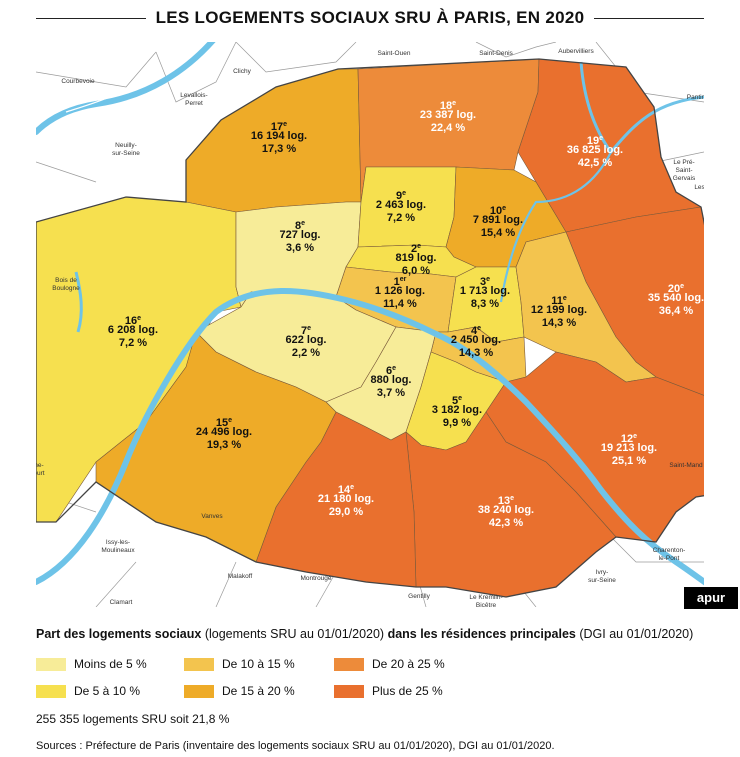  I want to click on arrondissement-6-label: 6e 880 log. 3,7 %, so click(391, 382).